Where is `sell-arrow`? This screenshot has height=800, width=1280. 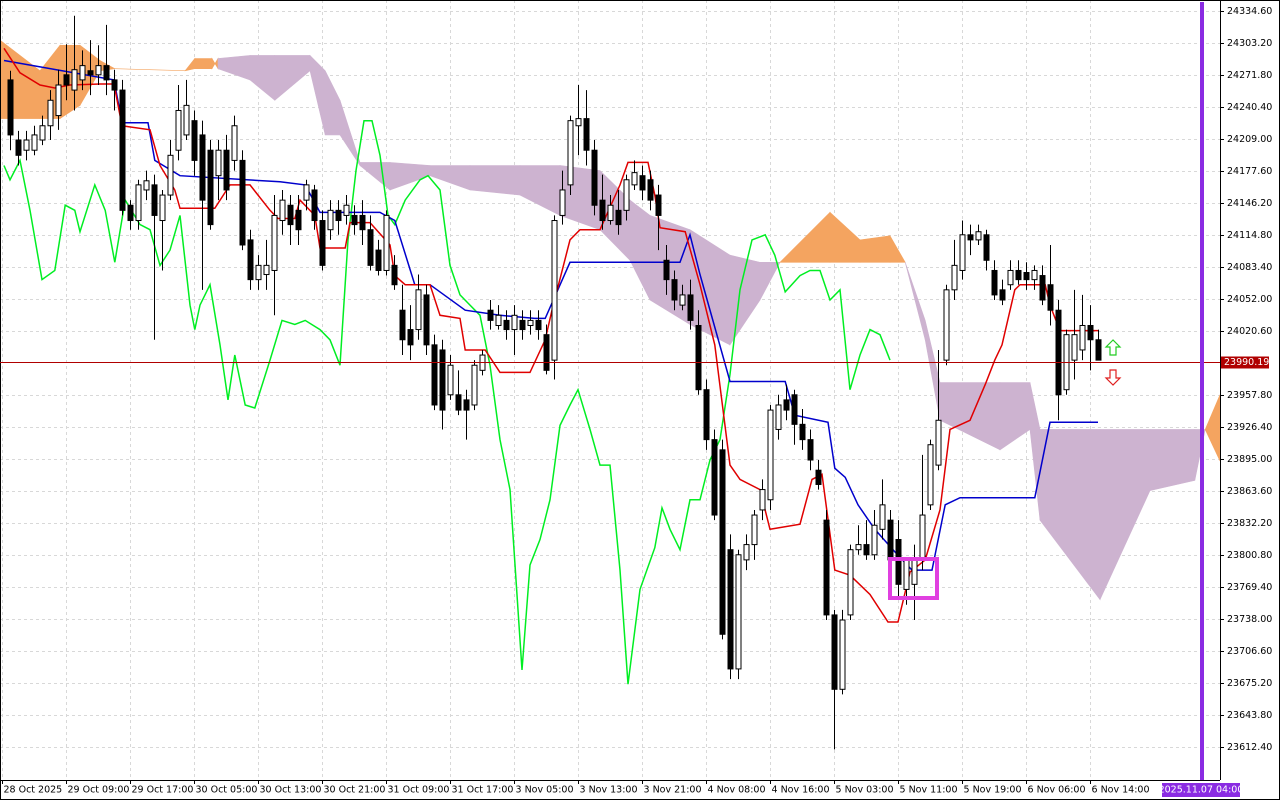 sell-arrow is located at coordinates (1113, 377).